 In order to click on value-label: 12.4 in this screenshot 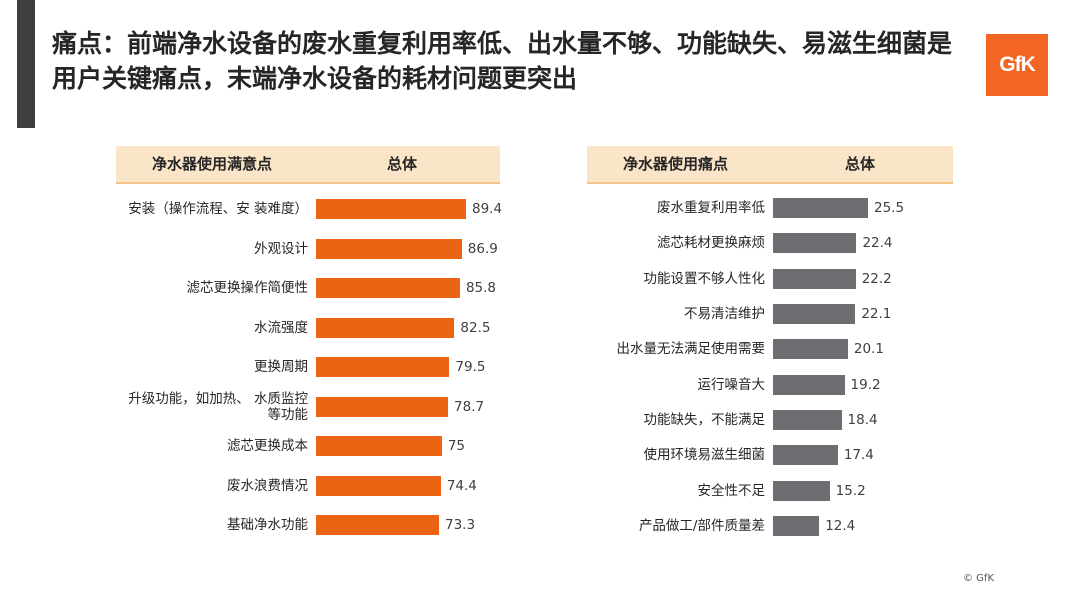, I will do `click(840, 526)`.